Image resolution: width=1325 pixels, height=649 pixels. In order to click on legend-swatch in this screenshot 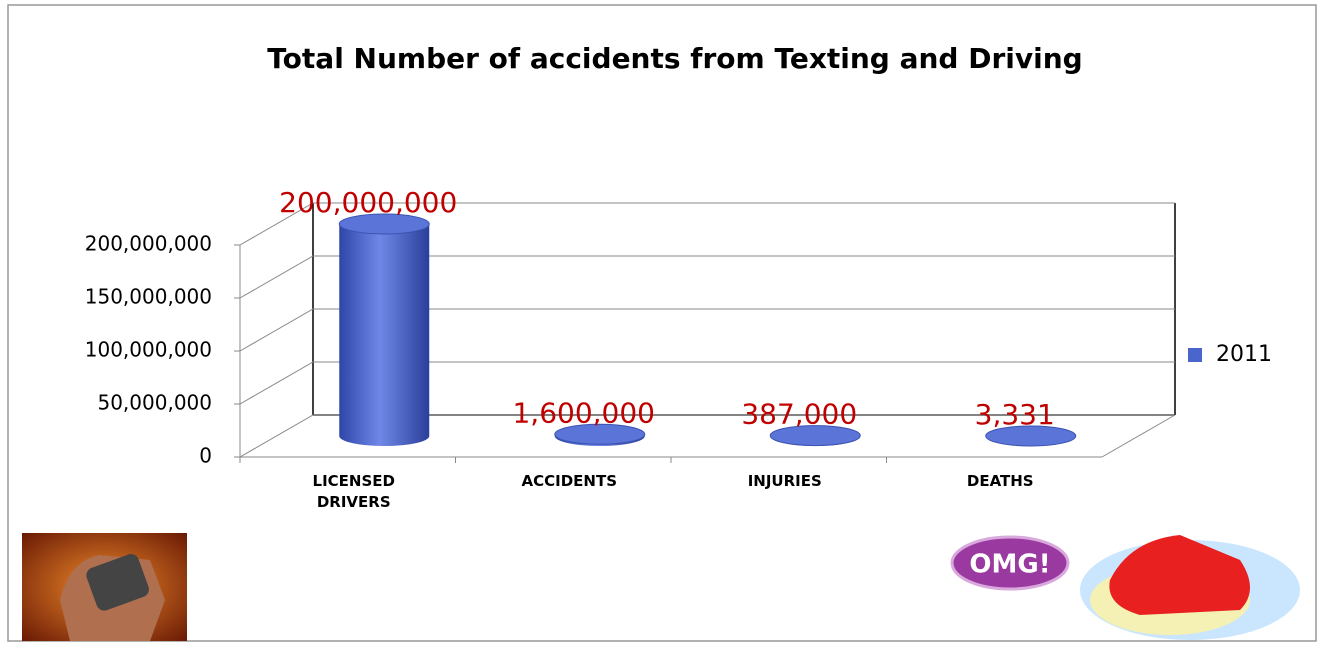, I will do `click(1195, 355)`.